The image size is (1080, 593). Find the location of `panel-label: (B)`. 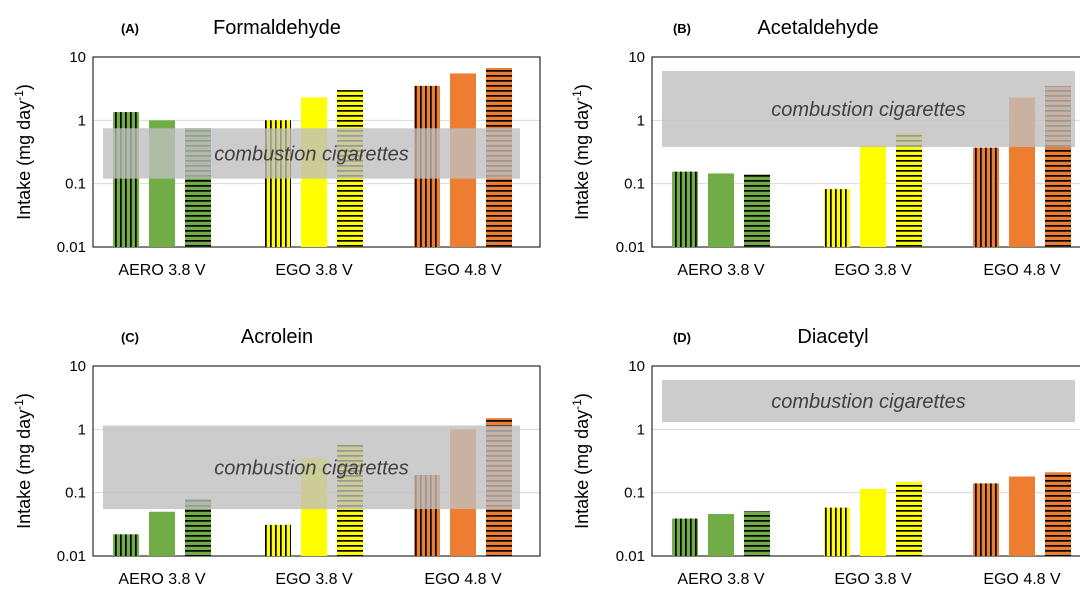

panel-label: (B) is located at coordinates (682, 28).